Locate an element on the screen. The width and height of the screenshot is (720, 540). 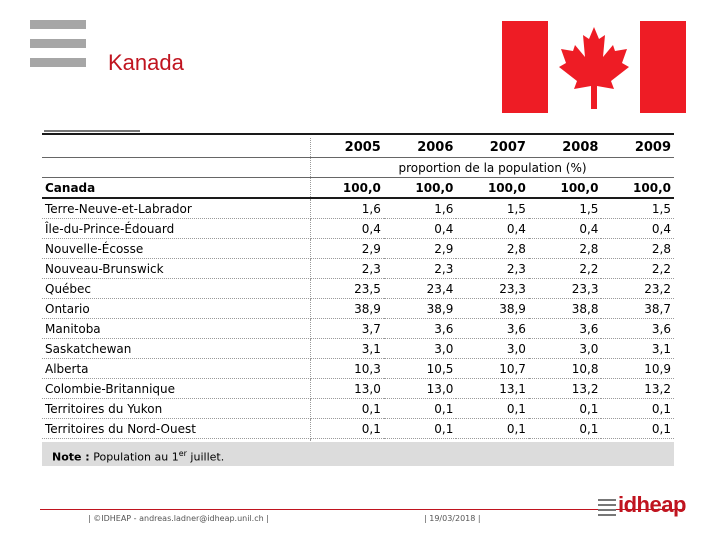
province-name: Saskatchewan is located at coordinates (176, 348).